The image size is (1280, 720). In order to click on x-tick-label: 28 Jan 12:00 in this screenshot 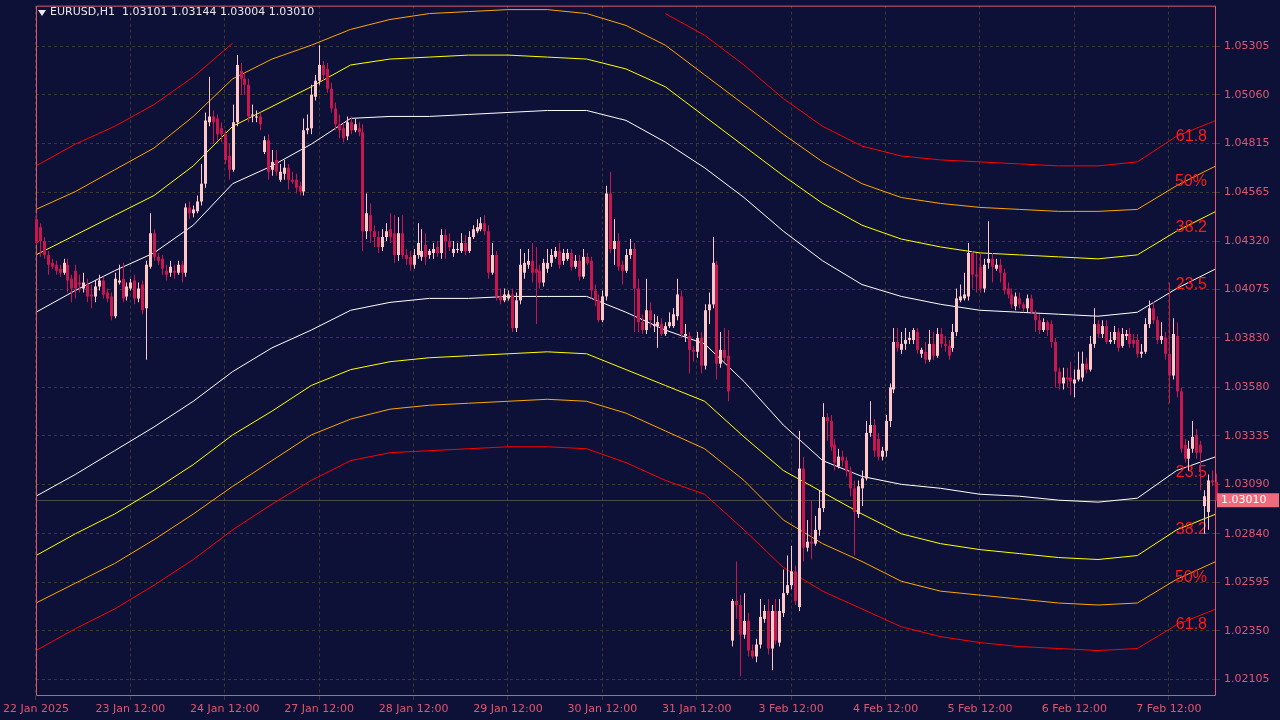, I will do `click(413, 709)`.